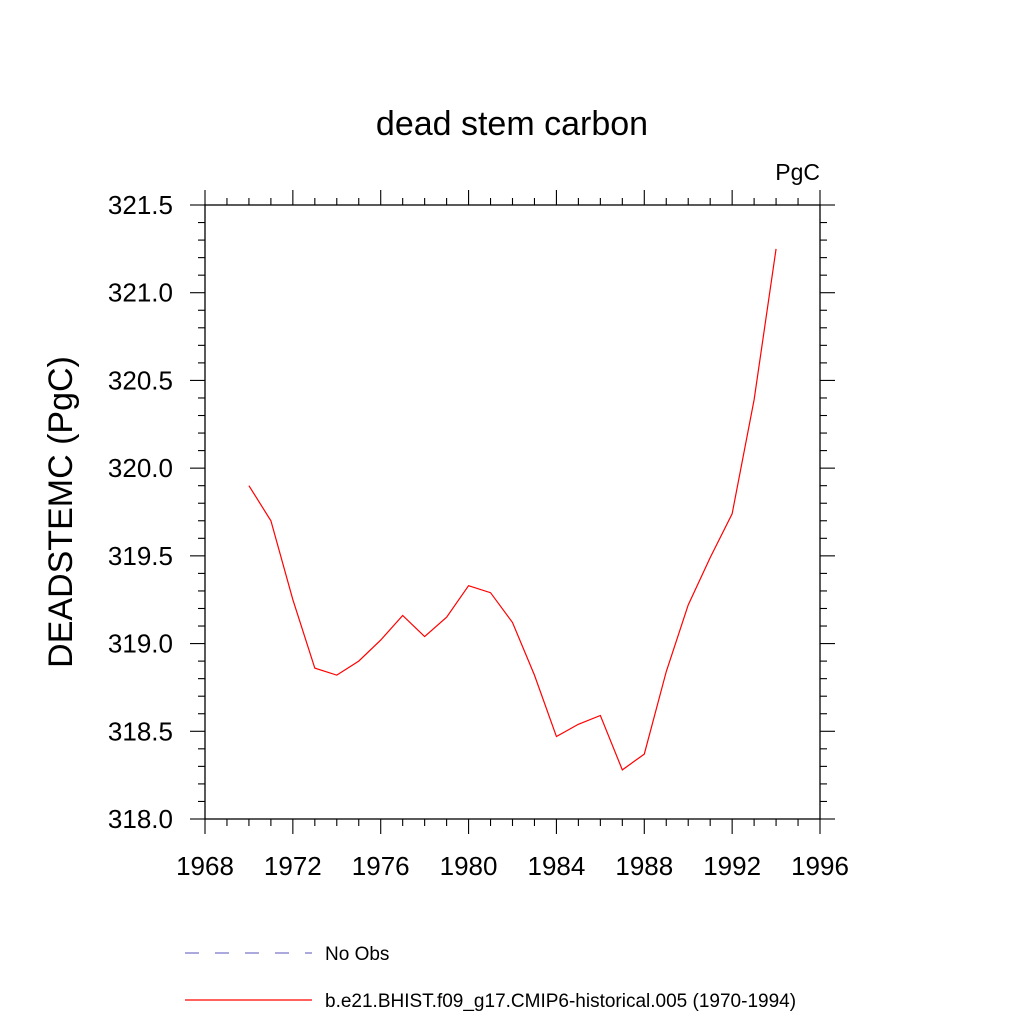  Describe the element at coordinates (61, 512) in the screenshot. I see `y-axis-label: DEADSTEMC (PgC)` at that location.